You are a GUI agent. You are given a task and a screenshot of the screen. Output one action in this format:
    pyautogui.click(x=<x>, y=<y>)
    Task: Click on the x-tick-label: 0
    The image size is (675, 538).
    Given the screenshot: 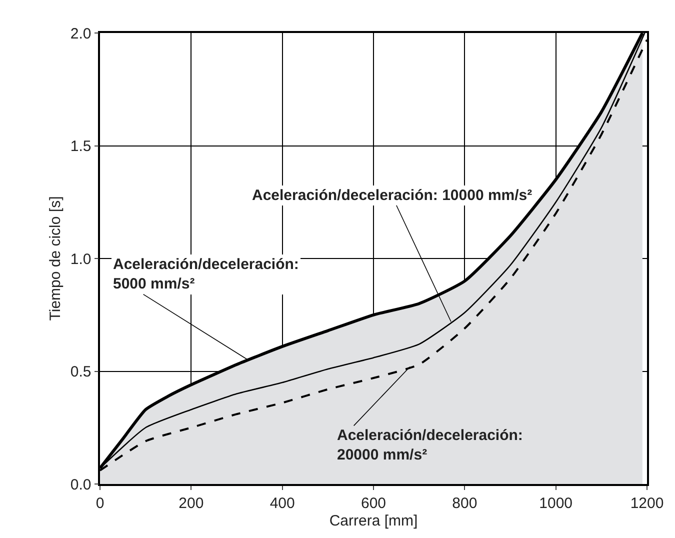 What is the action you would take?
    pyautogui.click(x=100, y=503)
    